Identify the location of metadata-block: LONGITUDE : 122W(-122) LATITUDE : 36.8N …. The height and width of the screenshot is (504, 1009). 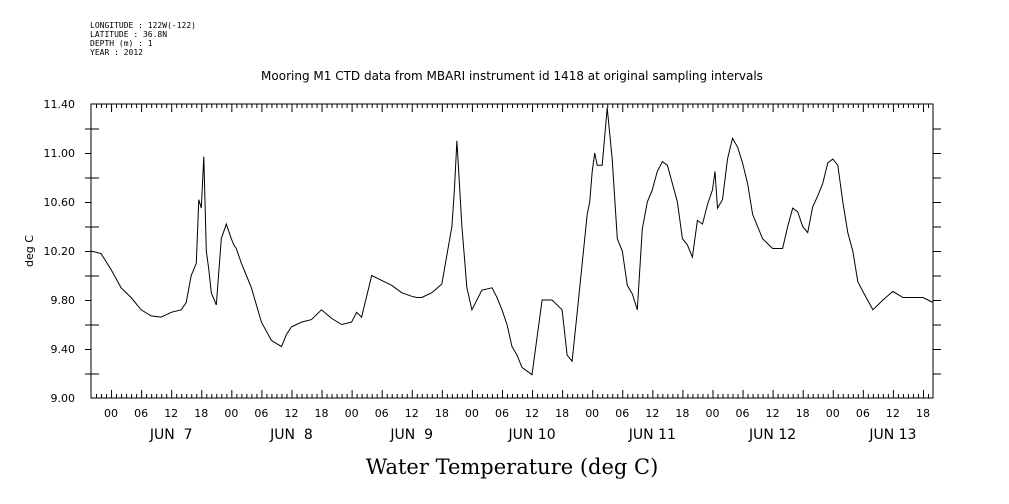
(143, 39).